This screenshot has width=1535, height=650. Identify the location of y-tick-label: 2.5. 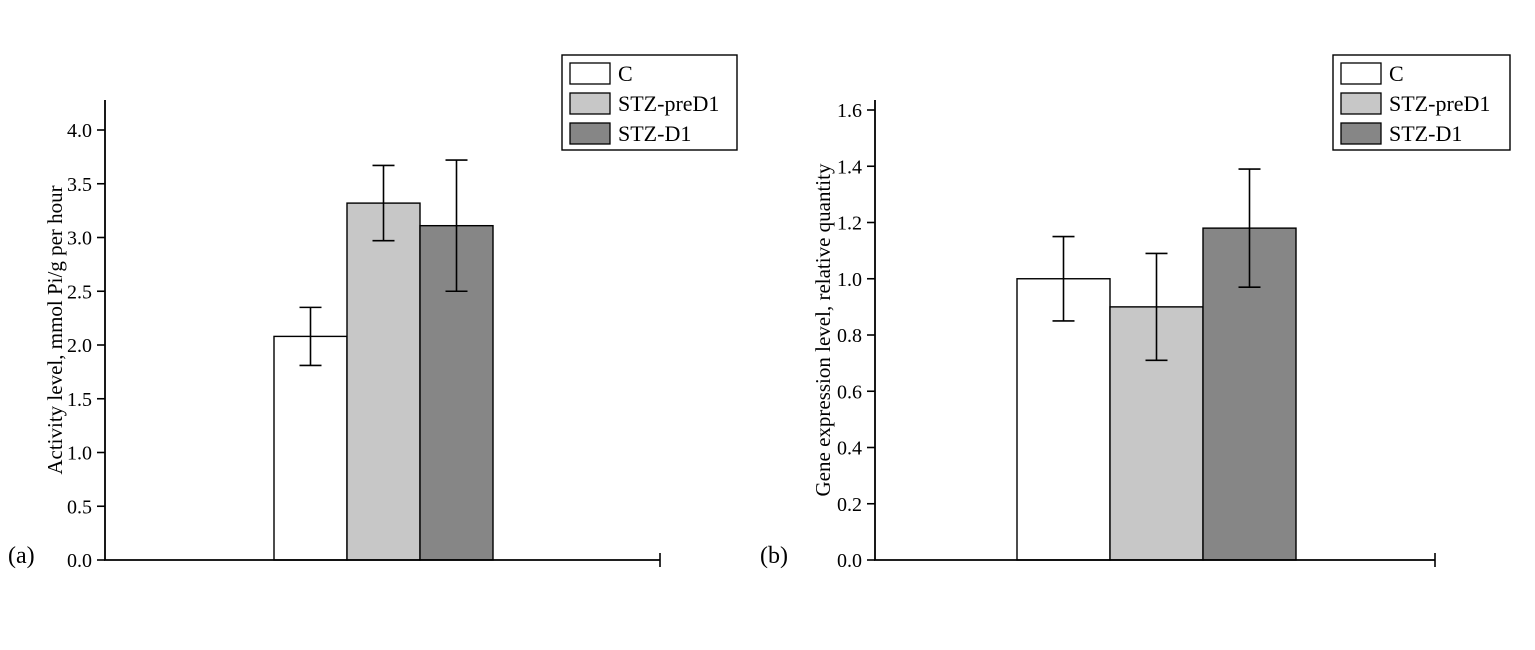
(79, 292).